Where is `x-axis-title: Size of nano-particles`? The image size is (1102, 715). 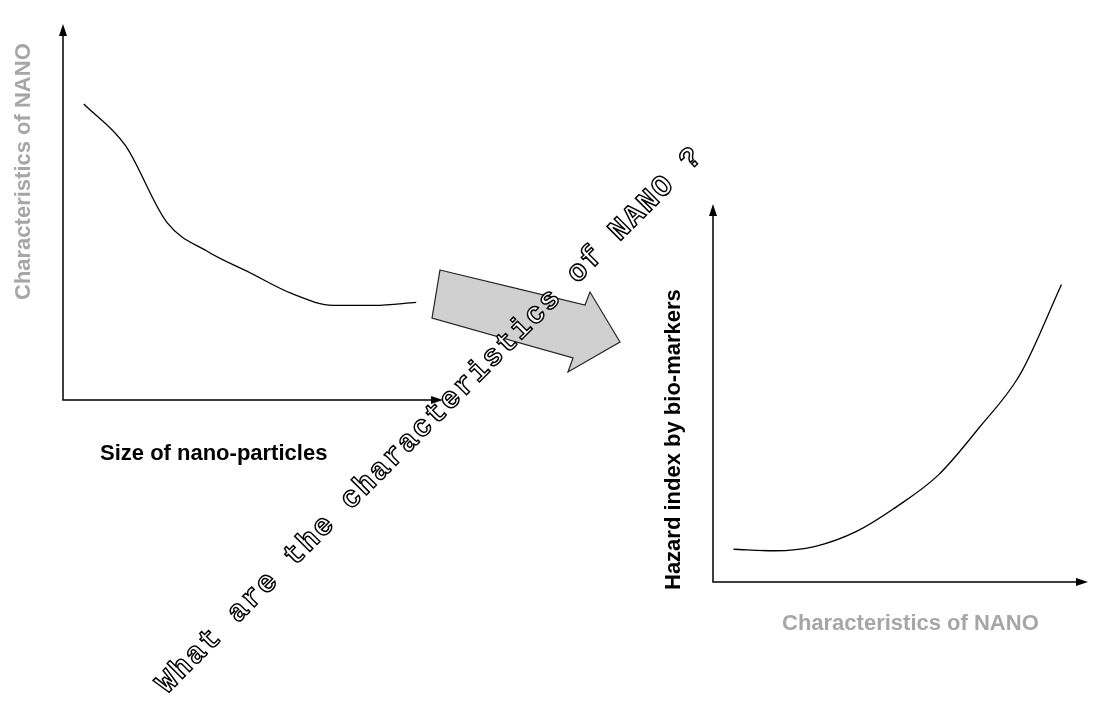
x-axis-title: Size of nano-particles is located at coordinates (214, 453).